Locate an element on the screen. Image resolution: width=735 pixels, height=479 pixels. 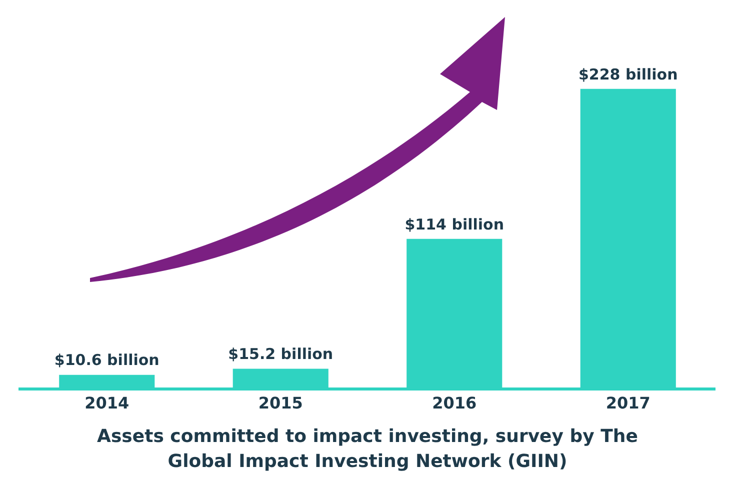
x-tick-label: 2015 is located at coordinates (280, 403).